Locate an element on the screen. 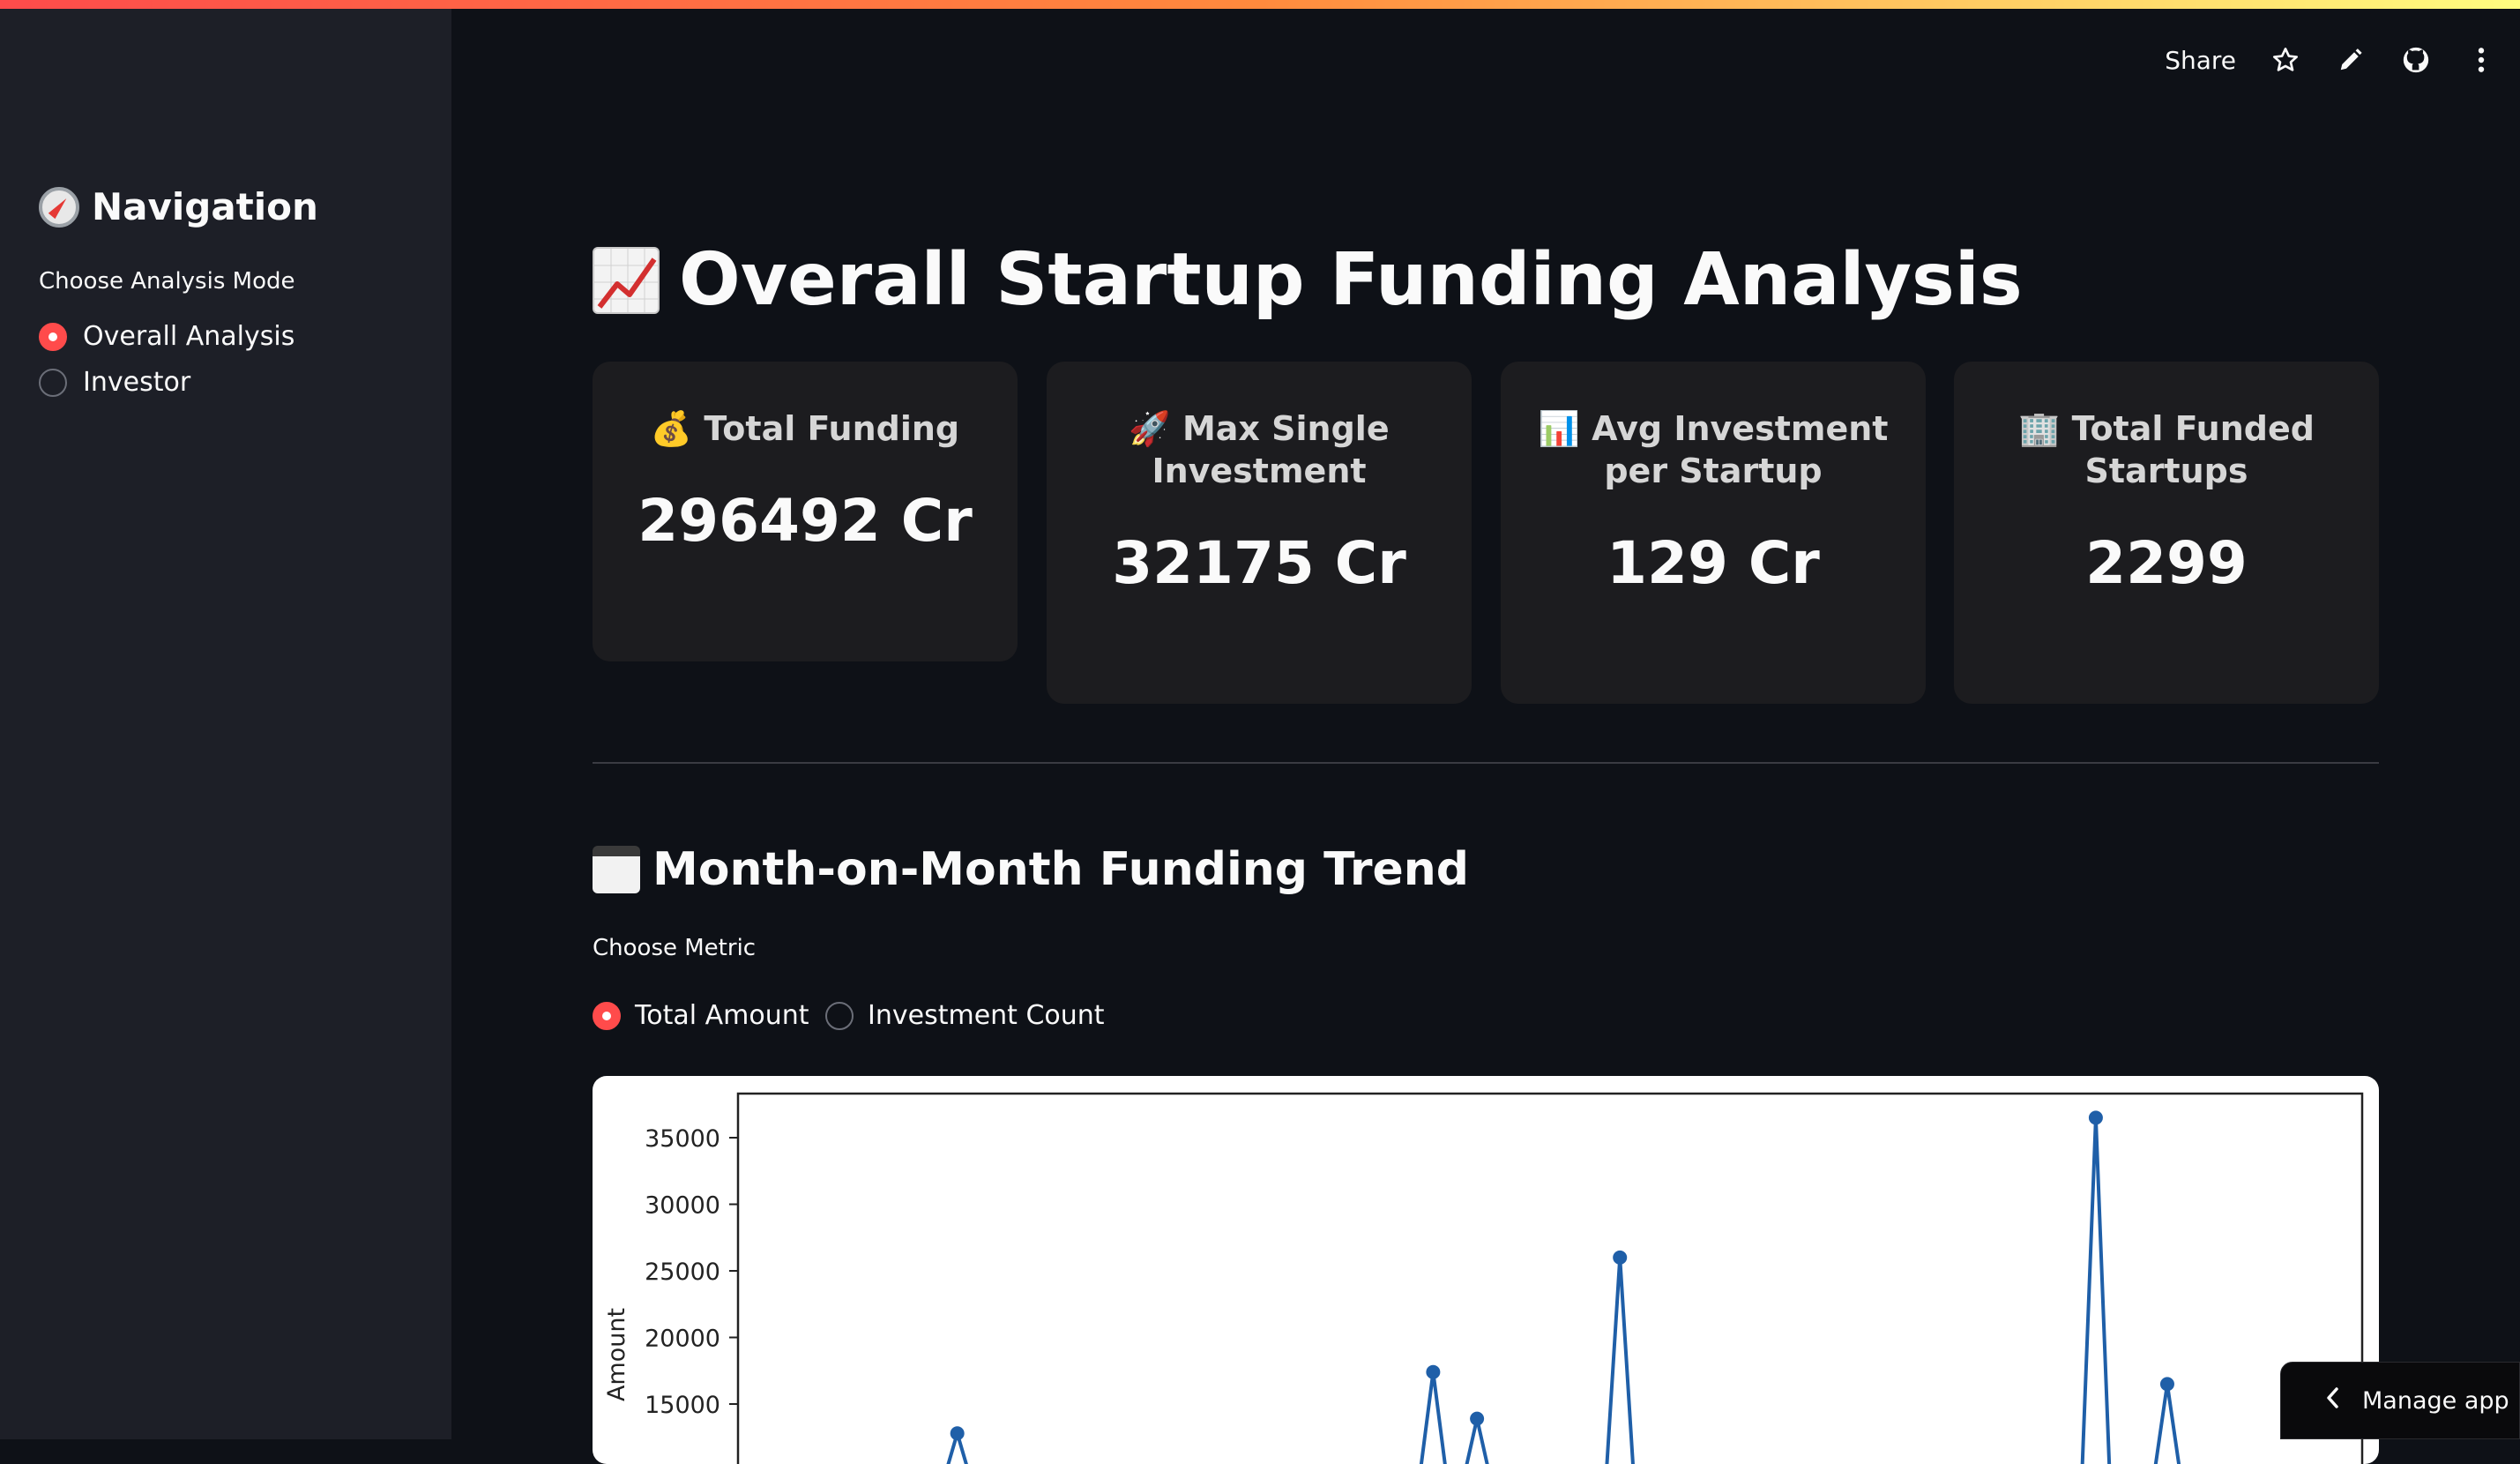 The image size is (2520, 1464). metric-card-value: 129 Cr is located at coordinates (1713, 563).